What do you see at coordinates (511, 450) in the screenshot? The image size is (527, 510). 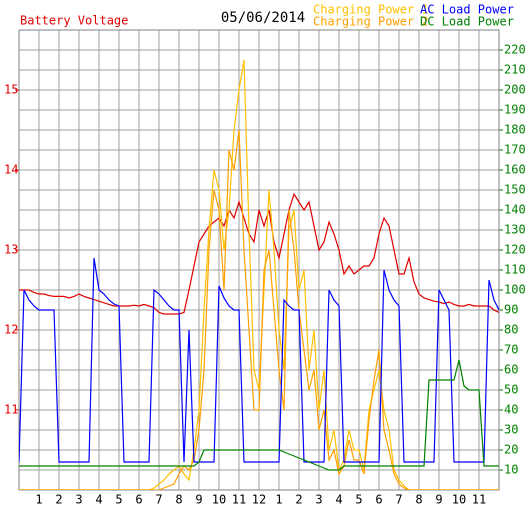 I see `y2-tick-label: 20` at bounding box center [511, 450].